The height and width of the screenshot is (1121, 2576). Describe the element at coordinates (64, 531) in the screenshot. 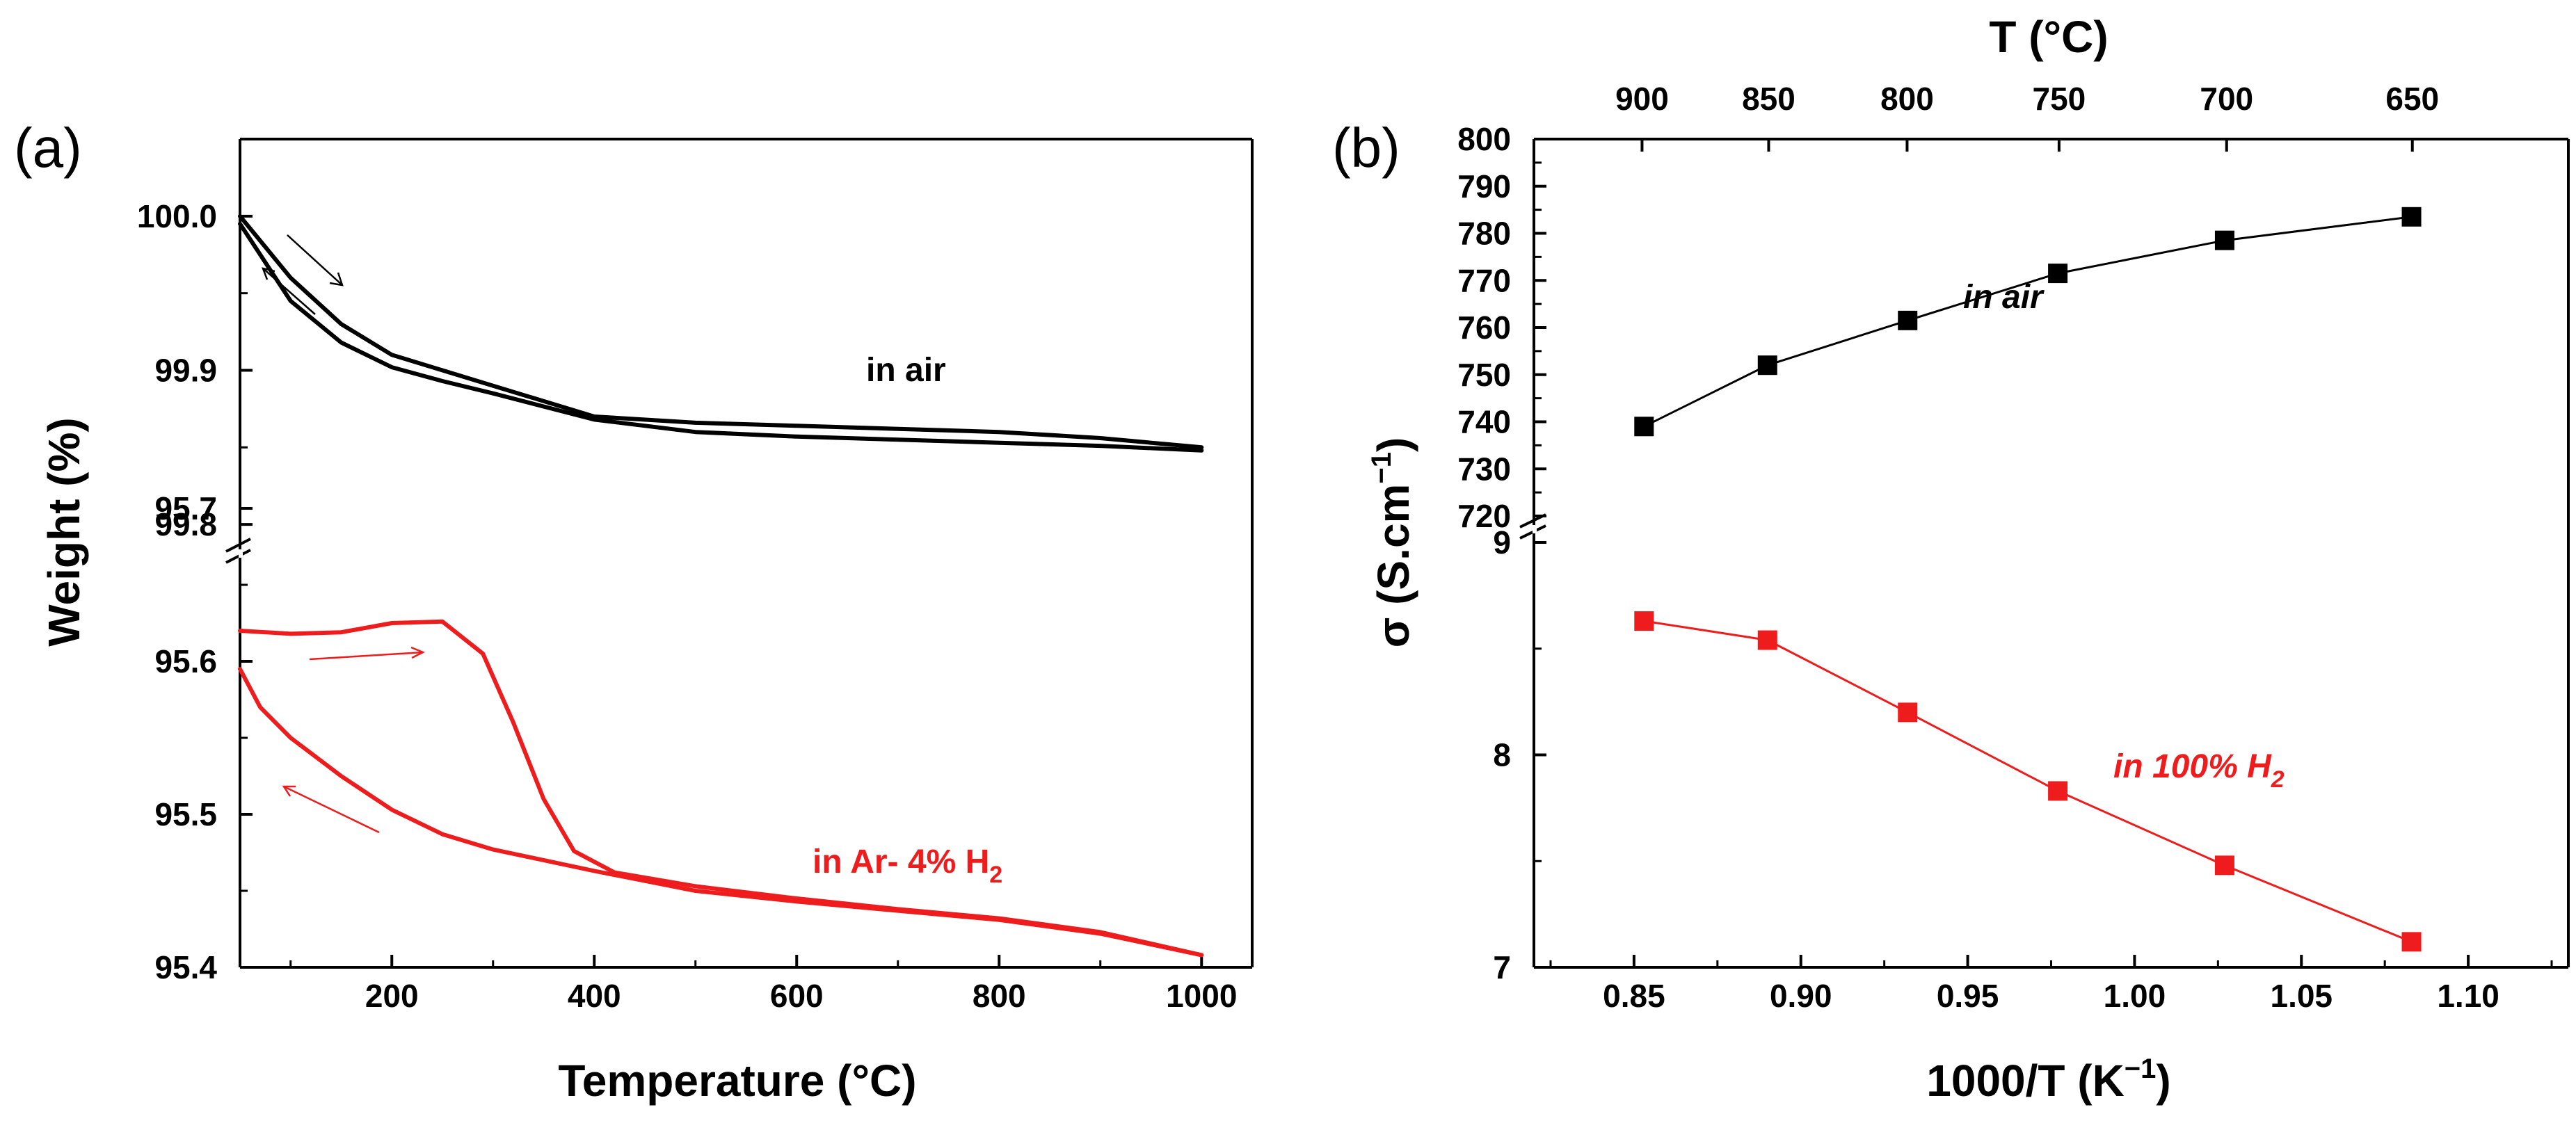

I see `panel-a-y-axis-title: Weight (%)` at that location.